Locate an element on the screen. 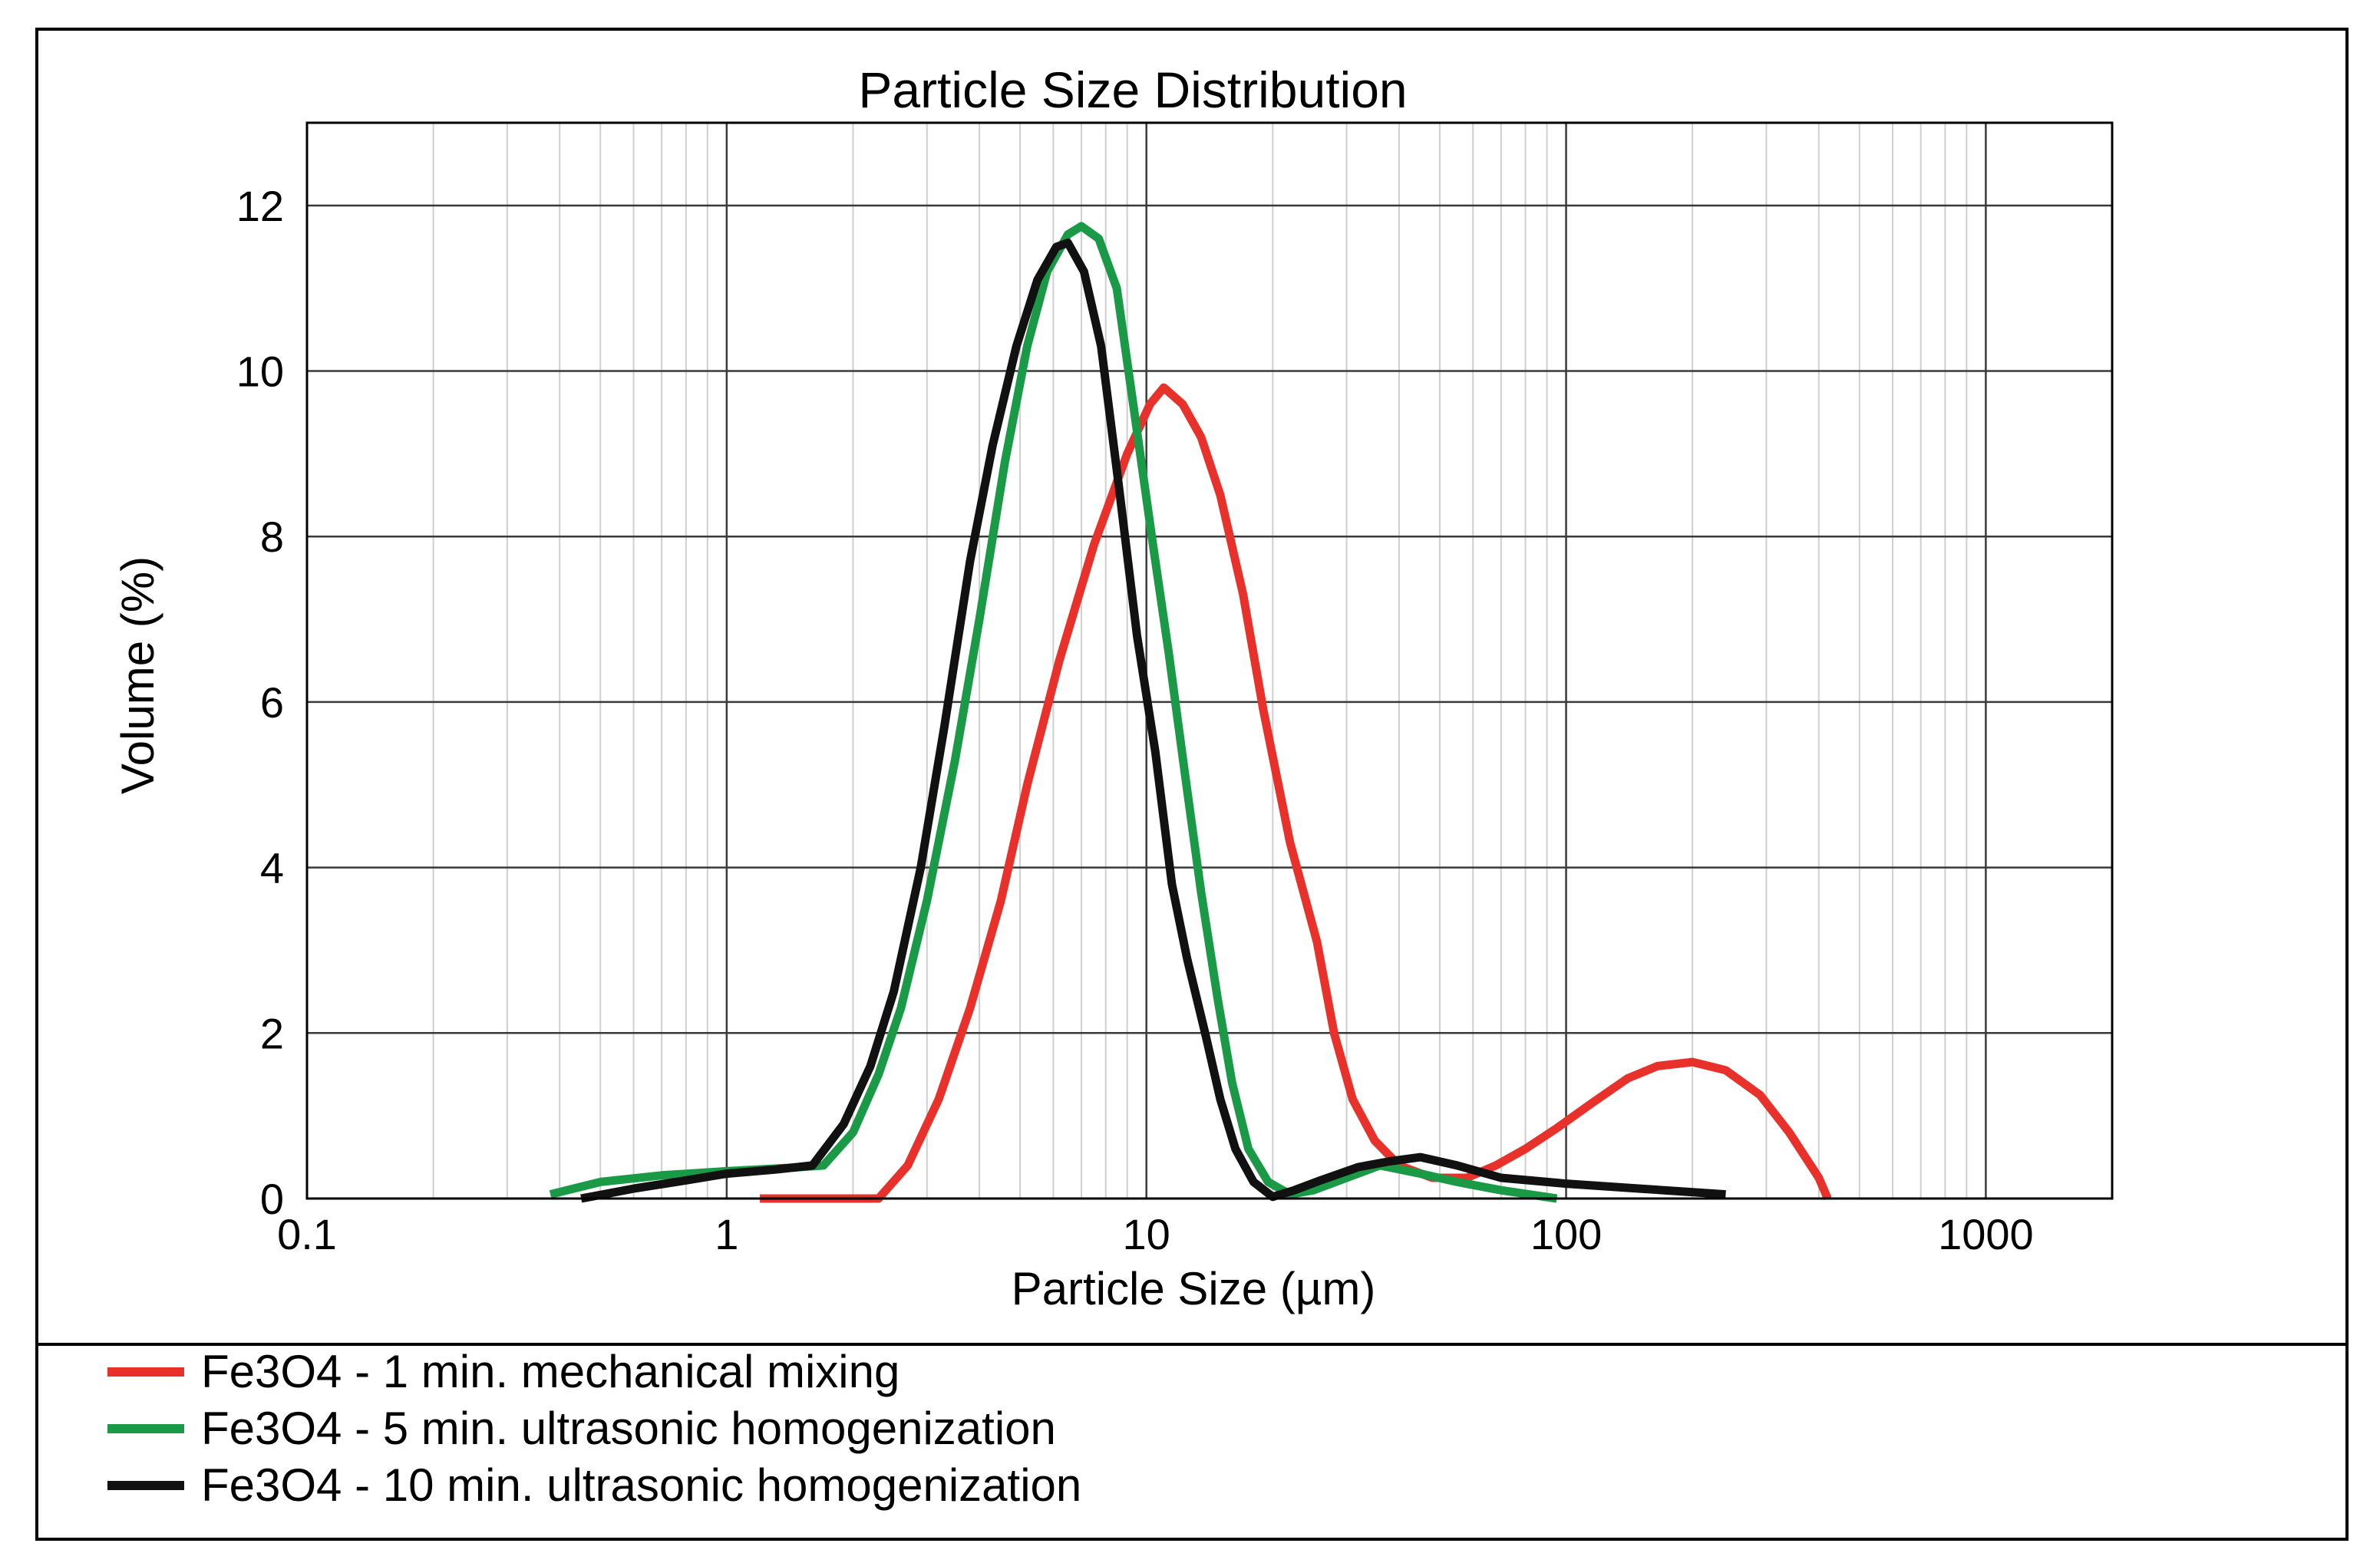 This screenshot has height=1563, width=2380. y-tick-label: 0 is located at coordinates (272, 1199).